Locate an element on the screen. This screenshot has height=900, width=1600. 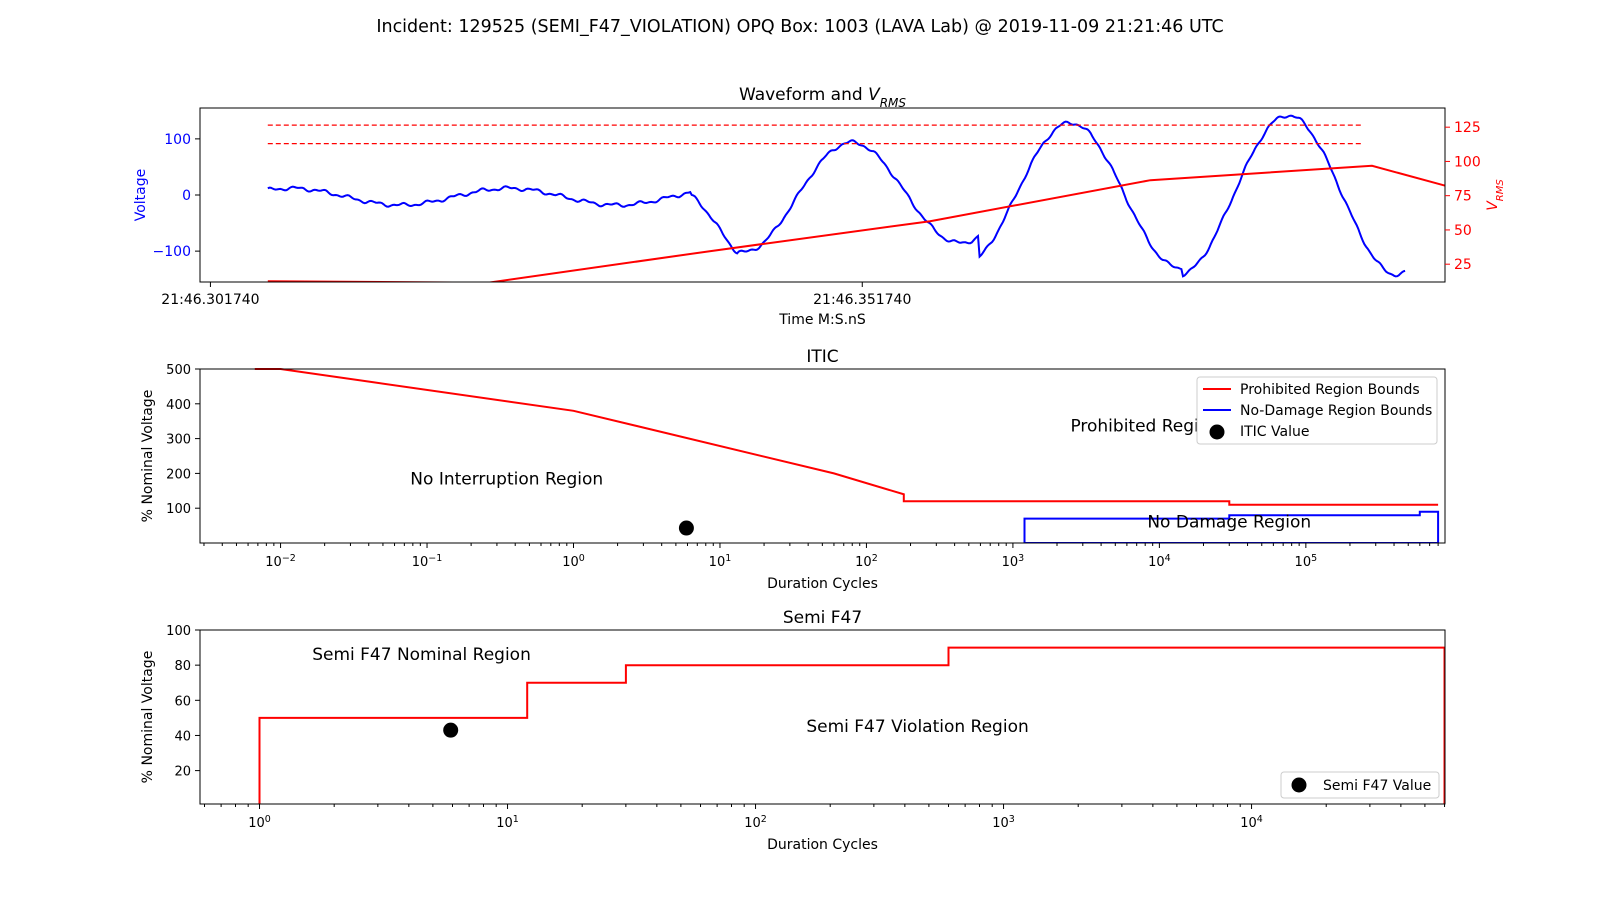
x-tick-label: 10⁻² is located at coordinates (280, 562).